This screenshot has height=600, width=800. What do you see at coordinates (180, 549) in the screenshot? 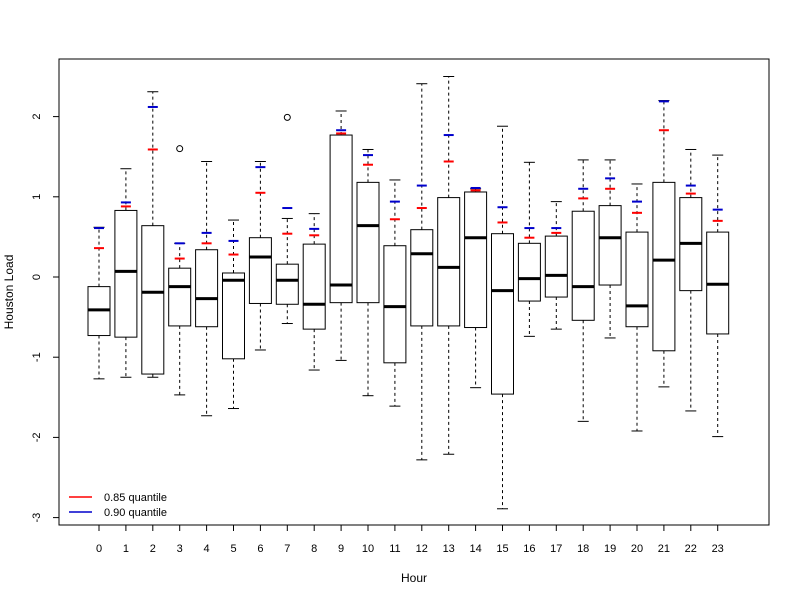
I see `x-tick-label: 3` at bounding box center [180, 549].